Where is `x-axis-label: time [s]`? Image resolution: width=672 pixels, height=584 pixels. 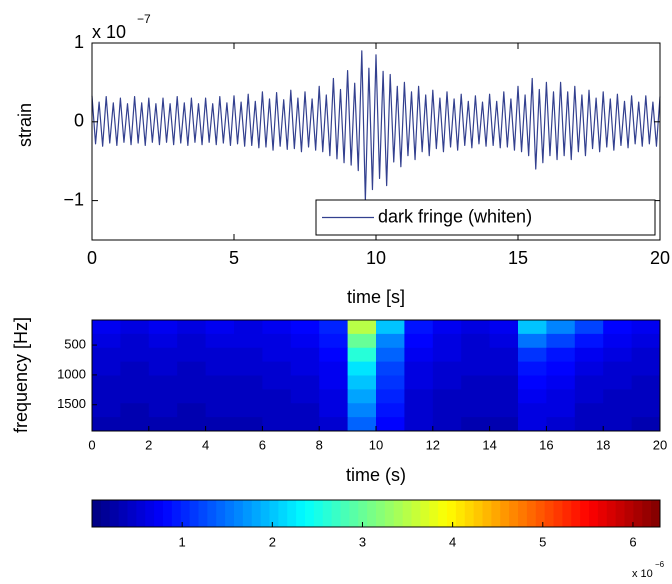 x-axis-label: time [s] is located at coordinates (376, 297).